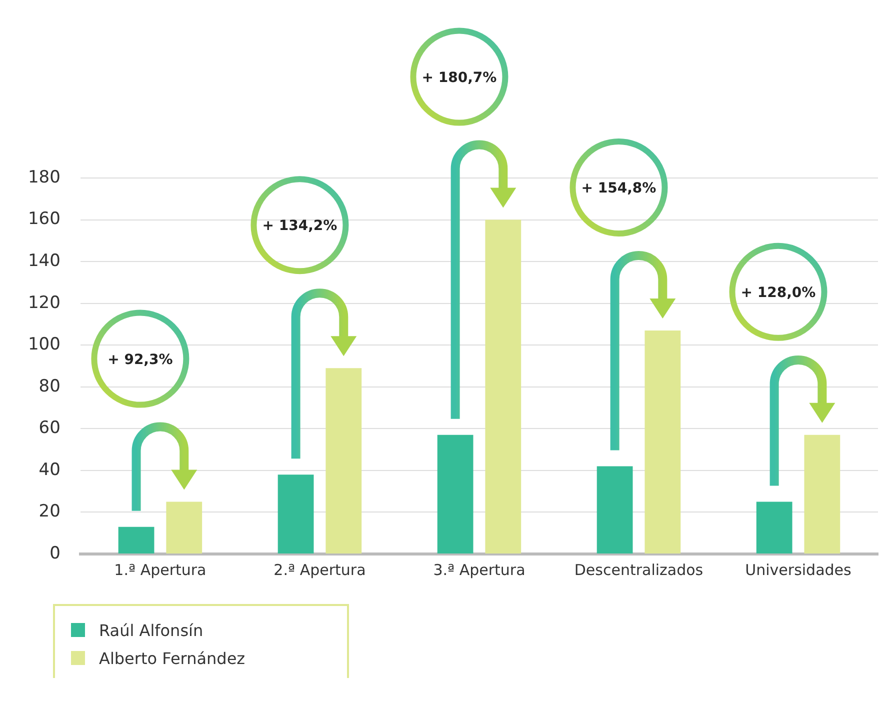 This screenshot has height=716, width=894. I want to click on y-tick-label: 80, so click(49, 386).